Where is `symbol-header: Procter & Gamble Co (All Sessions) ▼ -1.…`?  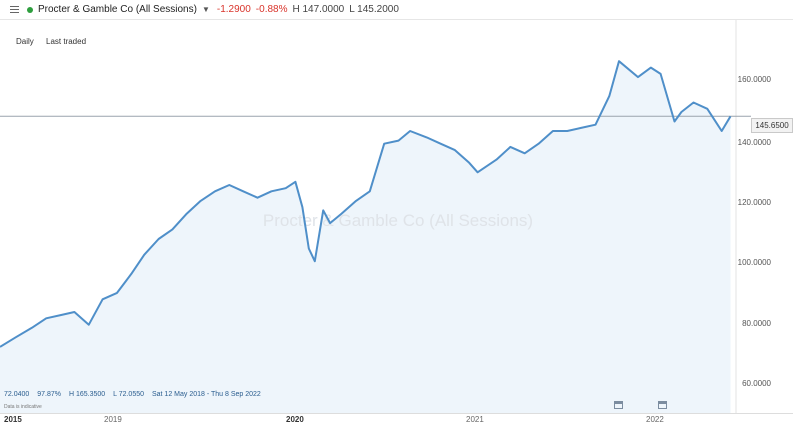
symbol-header: Procter & Gamble Co (All Sessions) ▼ -1.… is located at coordinates (396, 10).